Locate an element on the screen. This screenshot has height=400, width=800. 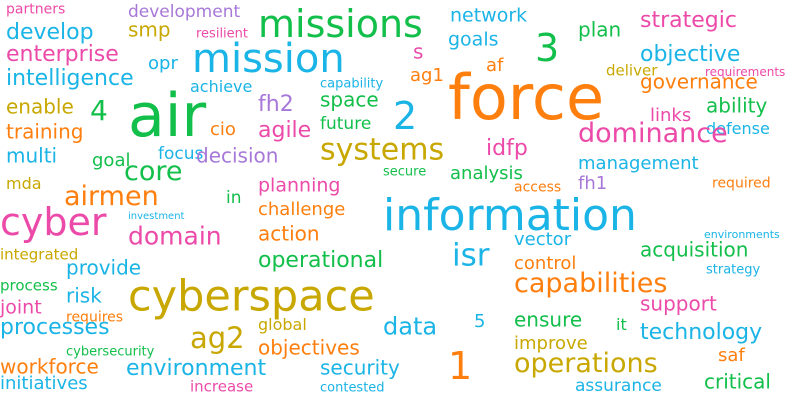
word-capabilities: capabilities is located at coordinates (591, 283).